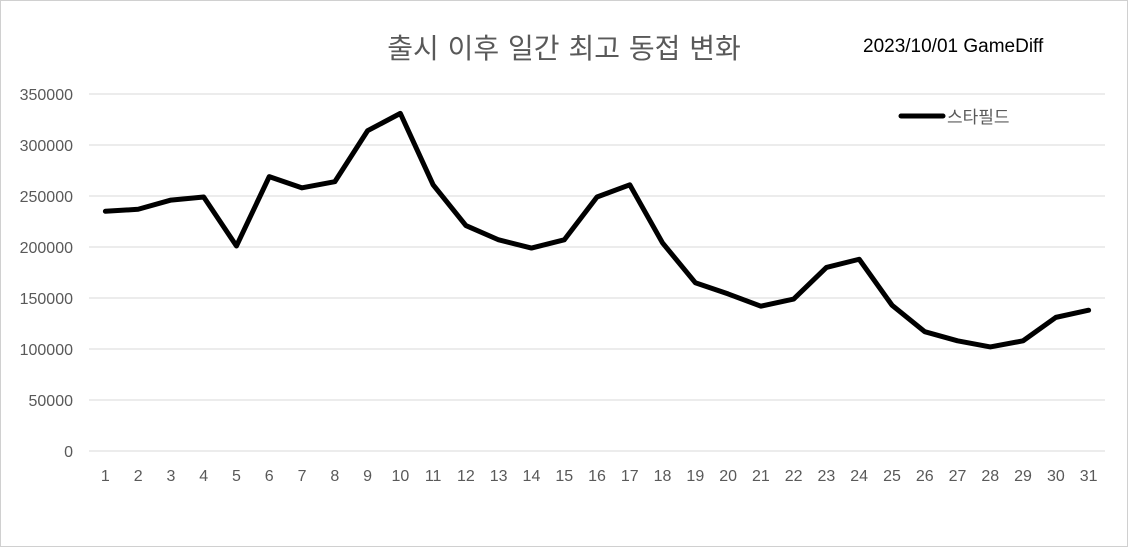  I want to click on x-tick-label: 18, so click(663, 476).